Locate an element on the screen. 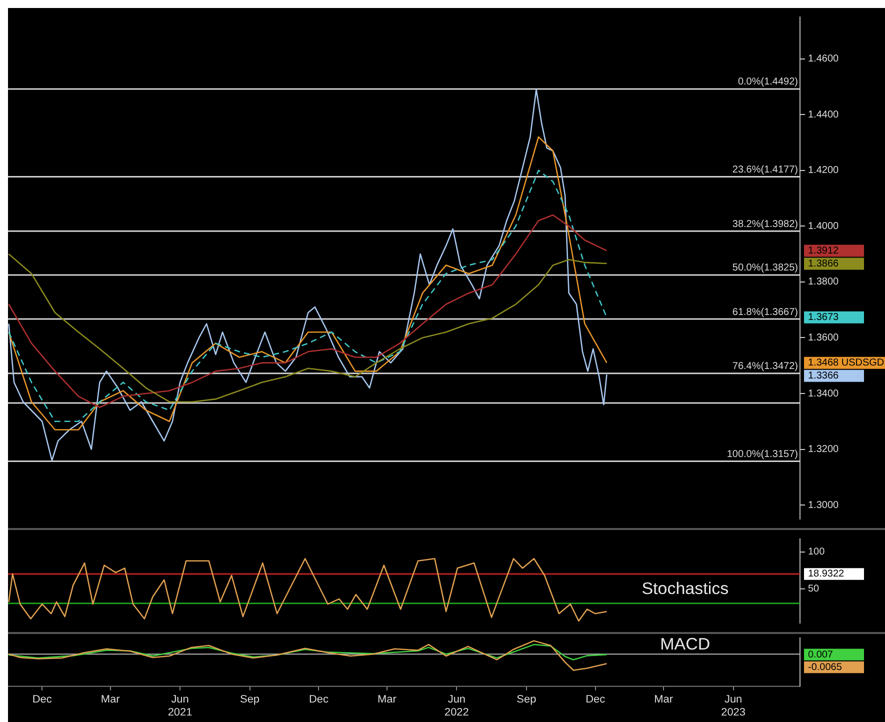 Image resolution: width=885 pixels, height=722 pixels. chart-title: MACD is located at coordinates (685, 644).